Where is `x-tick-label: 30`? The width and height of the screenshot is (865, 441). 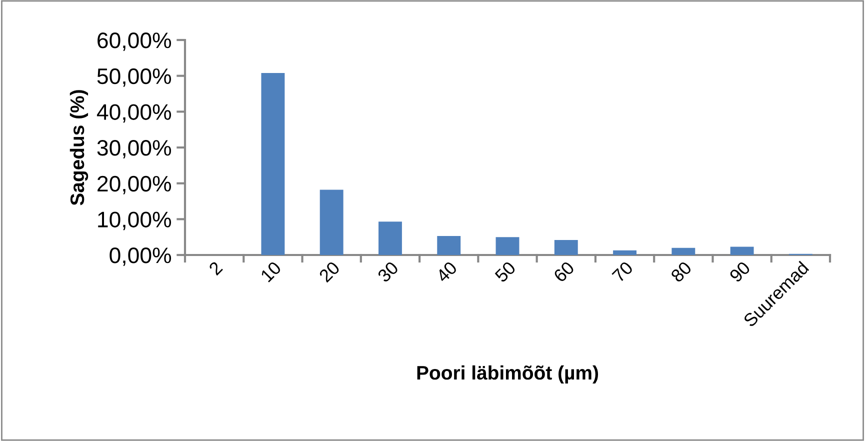
x-tick-label: 30 is located at coordinates (388, 271).